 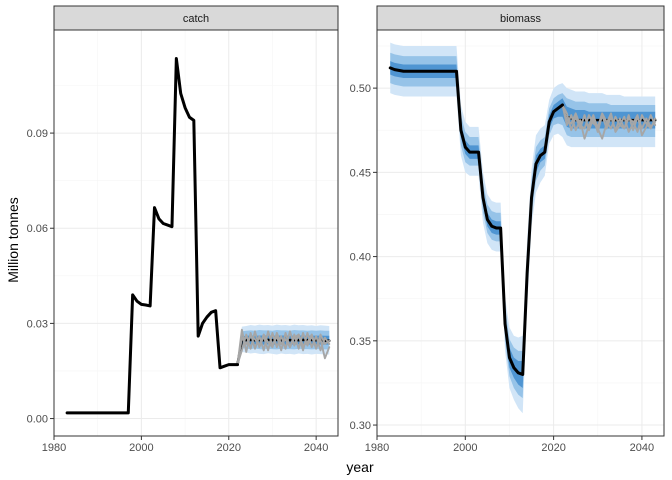 I want to click on y-tick-label: 0.30, so click(x=360, y=426).